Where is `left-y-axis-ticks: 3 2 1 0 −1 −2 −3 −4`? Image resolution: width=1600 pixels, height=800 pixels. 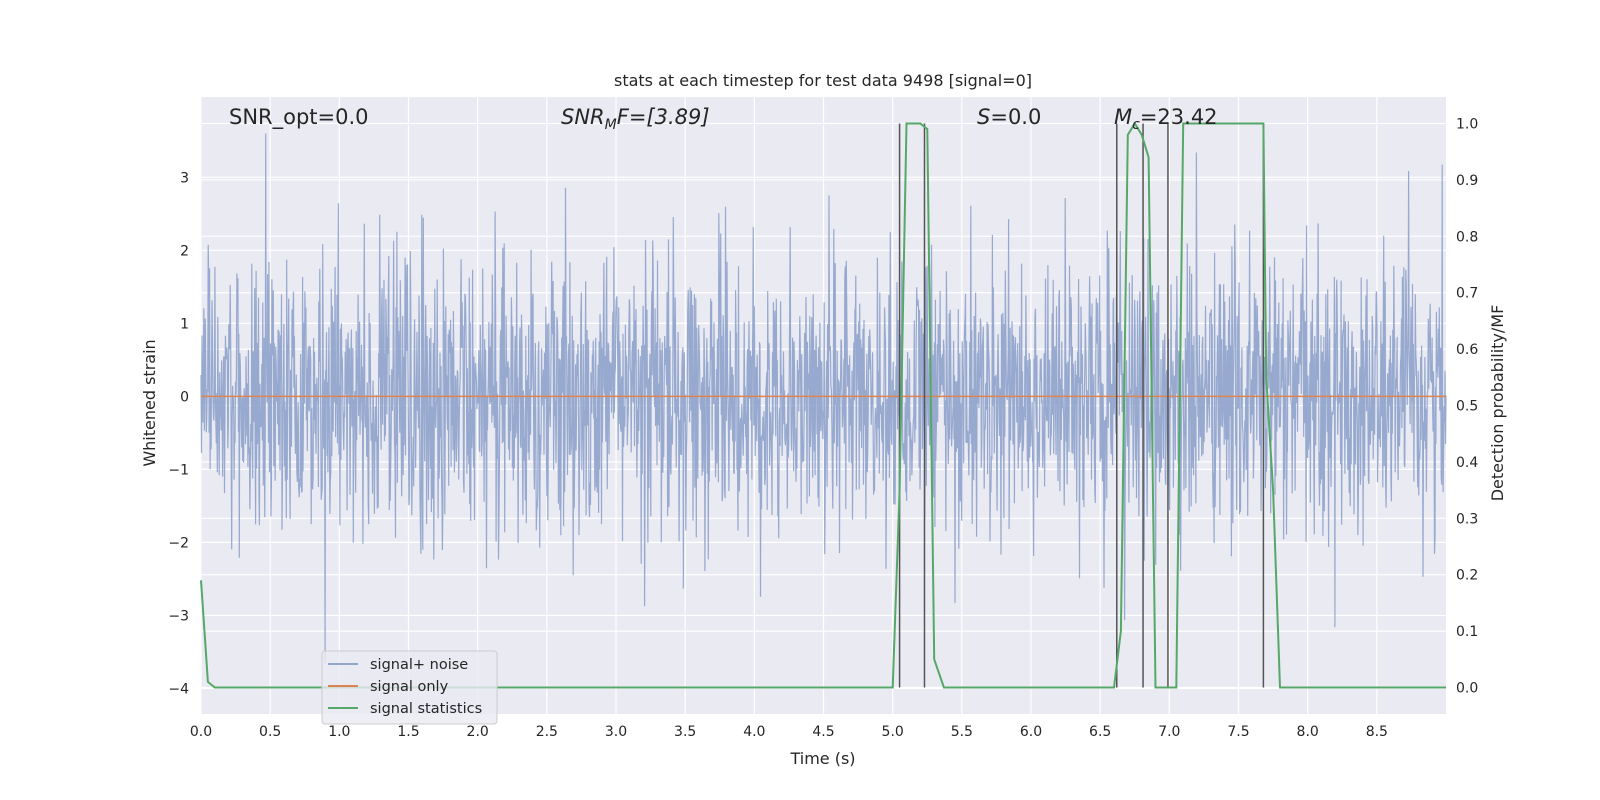 left-y-axis-ticks: 3 2 1 0 −1 −2 −3 −4 is located at coordinates (178, 433).